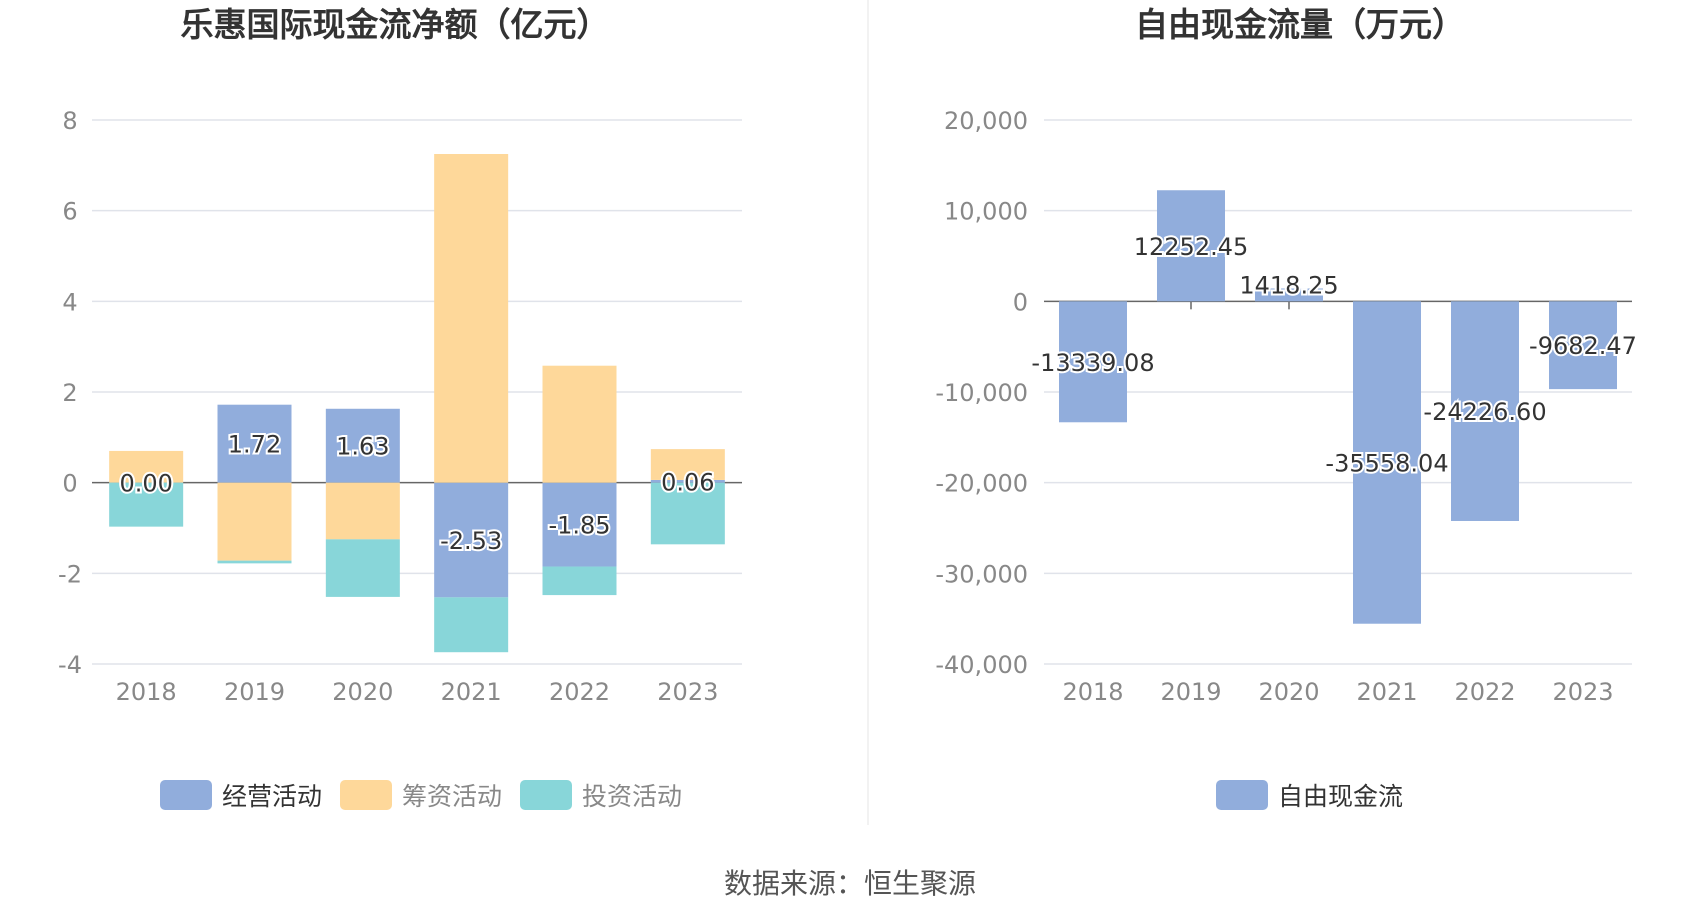 The height and width of the screenshot is (922, 1700). What do you see at coordinates (471, 692) in the screenshot?
I see `left-x-tick-label: 2021` at bounding box center [471, 692].